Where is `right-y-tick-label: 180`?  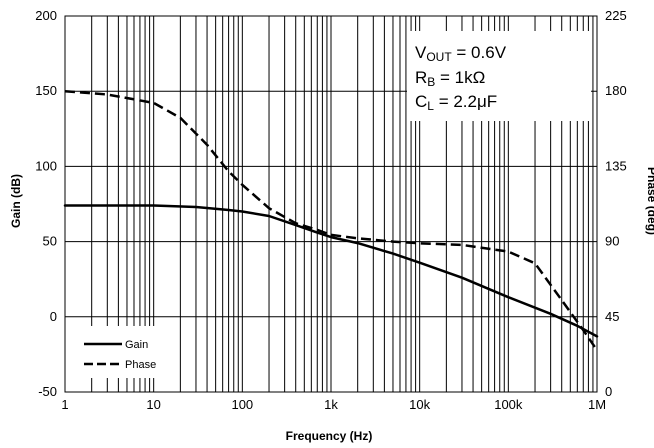 right-y-tick-label: 180 is located at coordinates (616, 90).